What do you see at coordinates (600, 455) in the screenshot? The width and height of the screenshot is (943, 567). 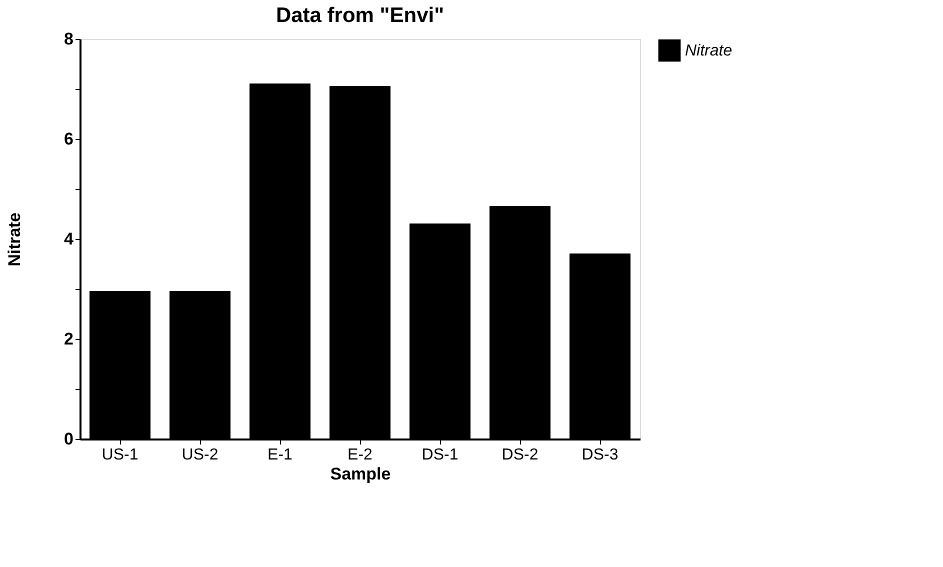 I see `x-tick-label: DS-3` at bounding box center [600, 455].